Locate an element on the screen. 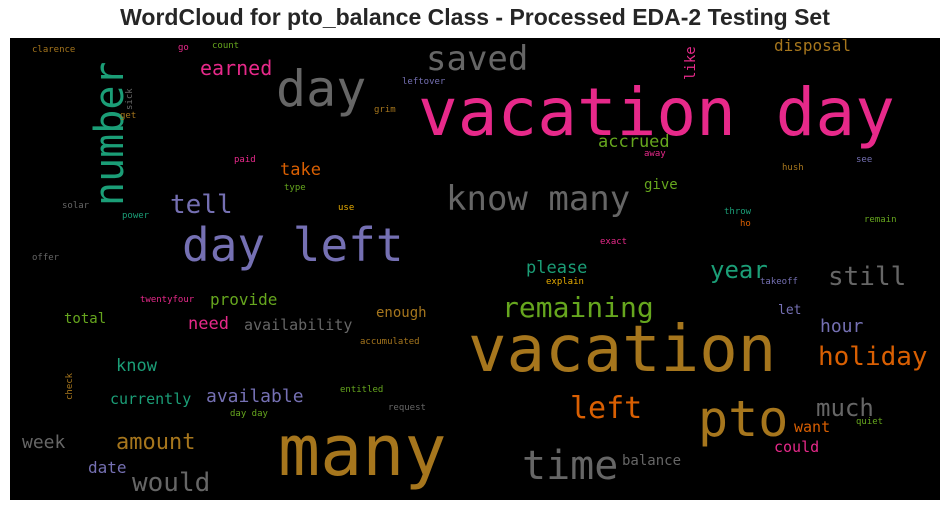 The width and height of the screenshot is (950, 511). word-hush: hush is located at coordinates (793, 168).